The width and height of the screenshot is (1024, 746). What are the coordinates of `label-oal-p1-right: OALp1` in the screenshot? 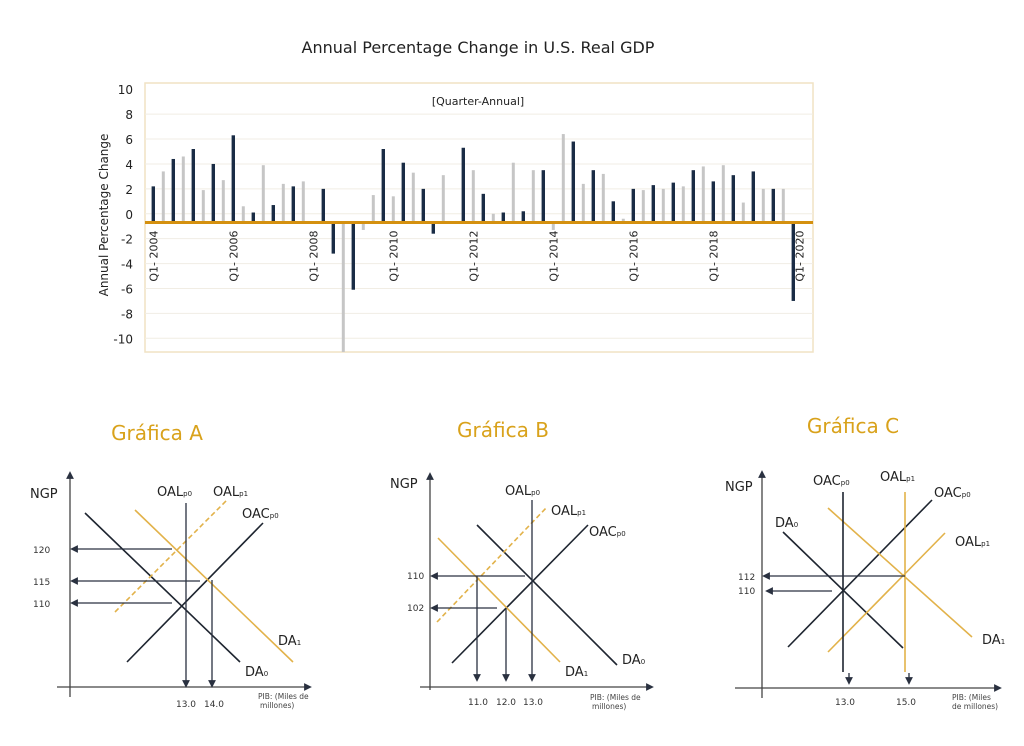 It's located at (972, 542).